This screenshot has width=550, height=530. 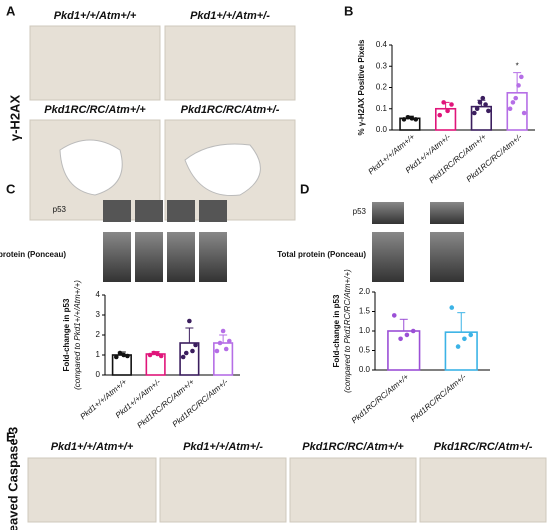 I want to click on y-tick-label: 1.0, so click(x=365, y=330).